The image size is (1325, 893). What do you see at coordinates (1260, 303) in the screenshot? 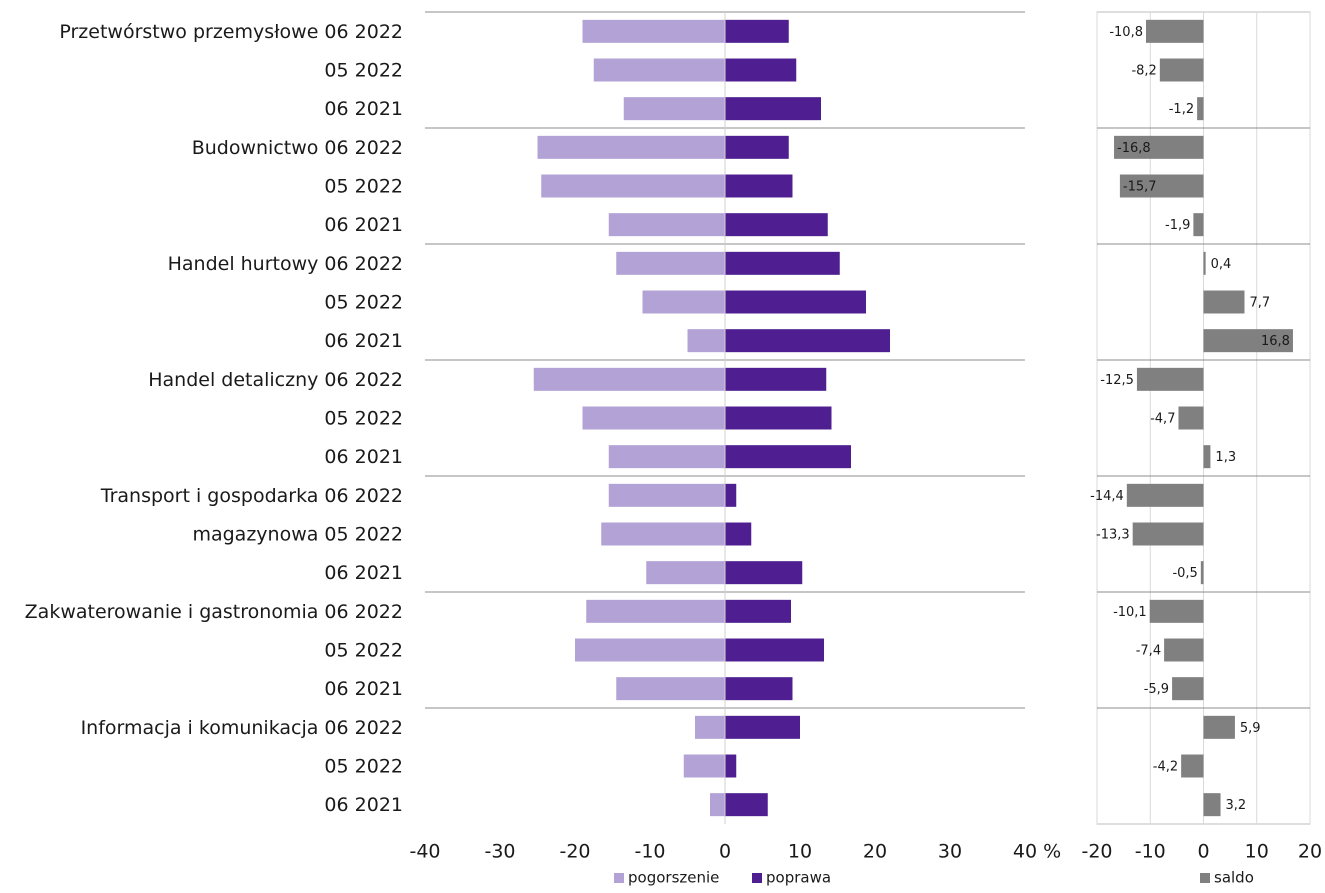
I see `saldo-data-label: 7,7` at bounding box center [1260, 303].